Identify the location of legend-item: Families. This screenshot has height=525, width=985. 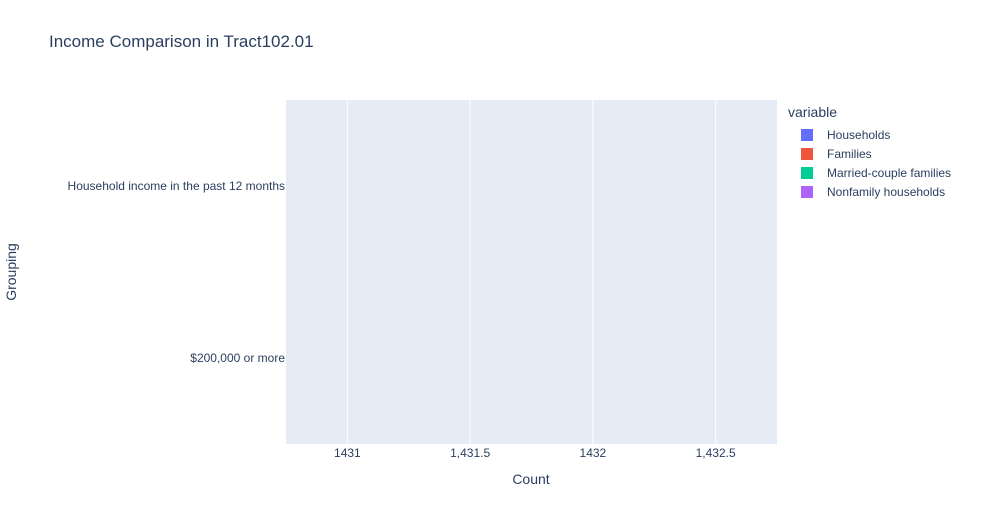
(869, 153).